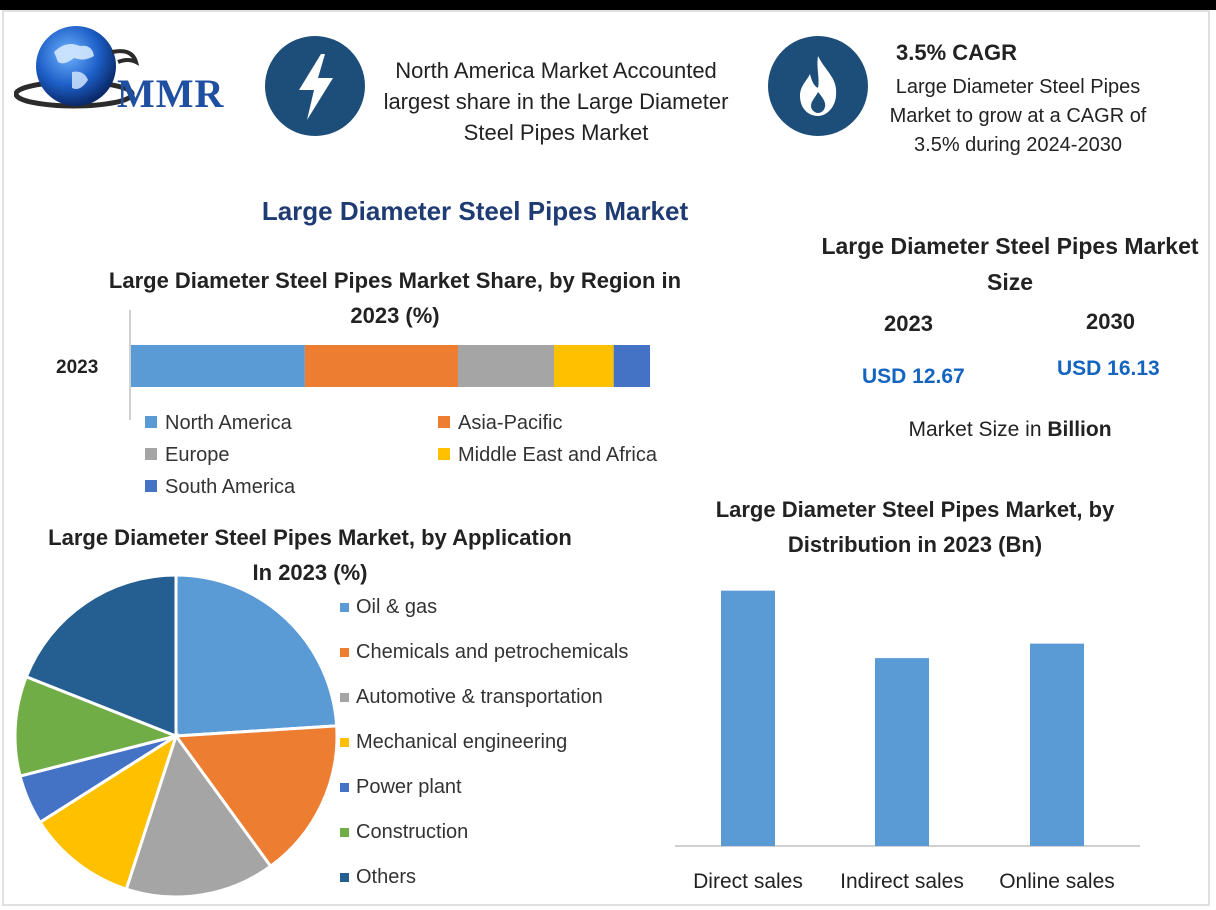 The width and height of the screenshot is (1216, 910). Describe the element at coordinates (256, 796) in the screenshot. I see `pie-slice-chemicals-and-petrochemicals` at that location.